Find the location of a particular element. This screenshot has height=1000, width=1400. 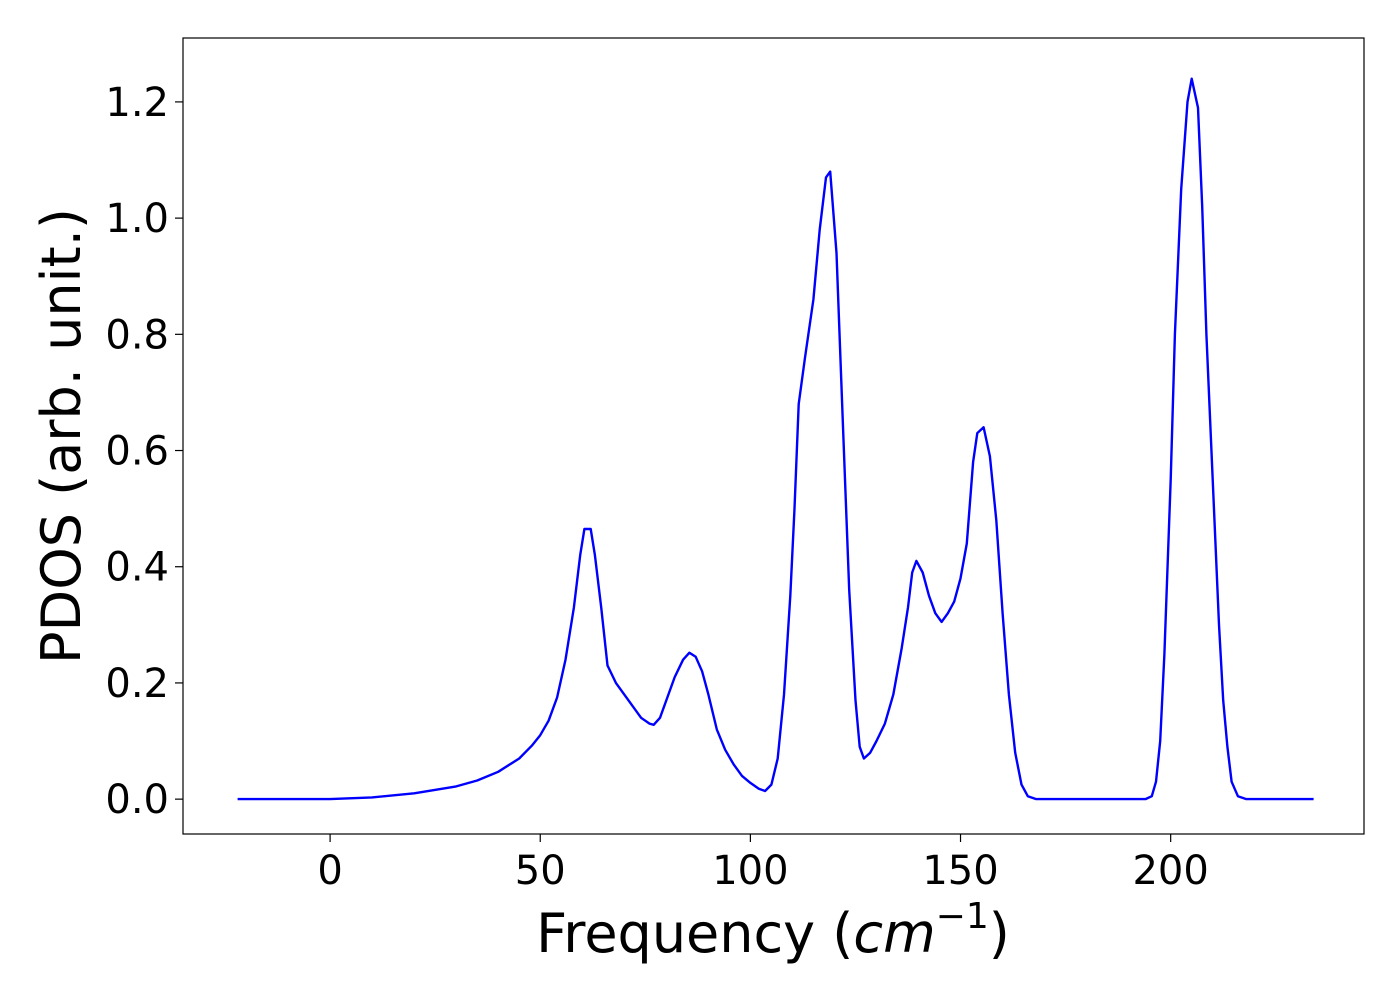

x-axis-label-exponent: −1 is located at coordinates (962, 916).